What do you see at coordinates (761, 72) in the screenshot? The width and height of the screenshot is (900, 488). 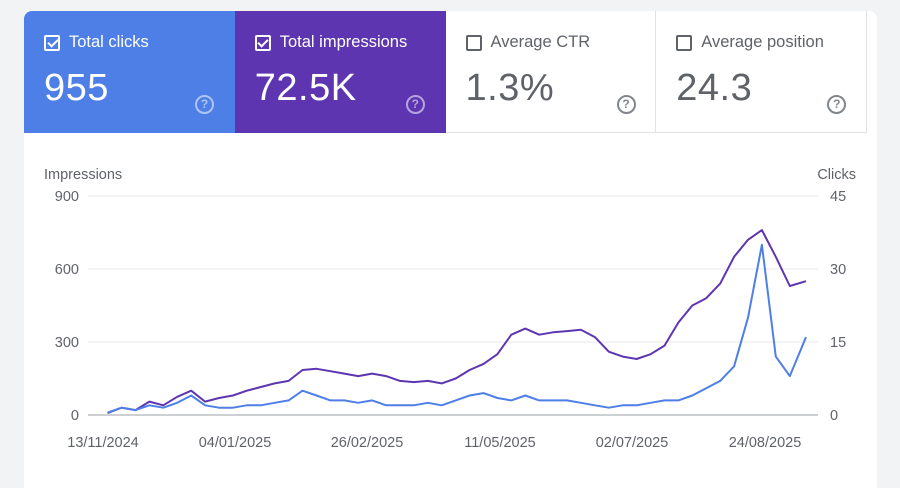 I see `average-position-card: Average position 24.3 ?` at bounding box center [761, 72].